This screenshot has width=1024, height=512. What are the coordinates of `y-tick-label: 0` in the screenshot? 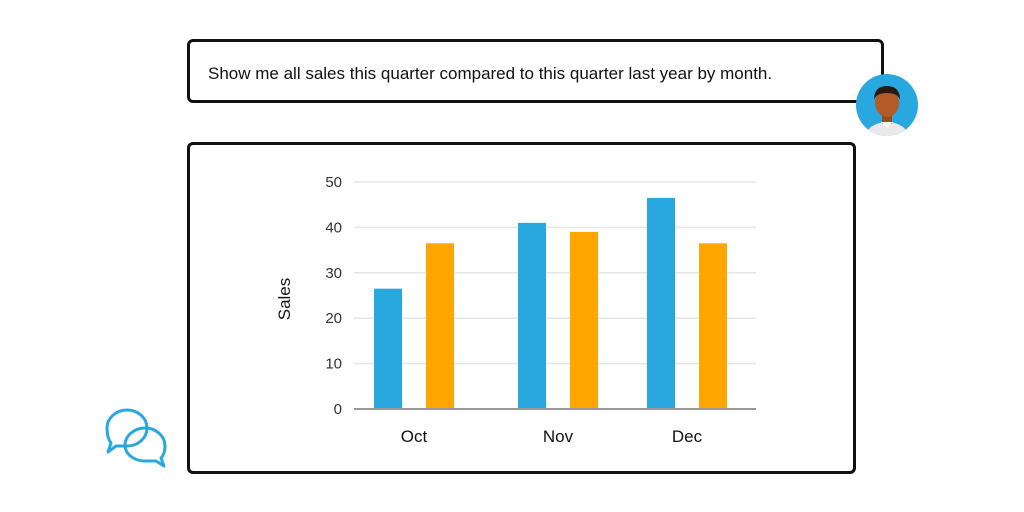 It's located at (338, 409).